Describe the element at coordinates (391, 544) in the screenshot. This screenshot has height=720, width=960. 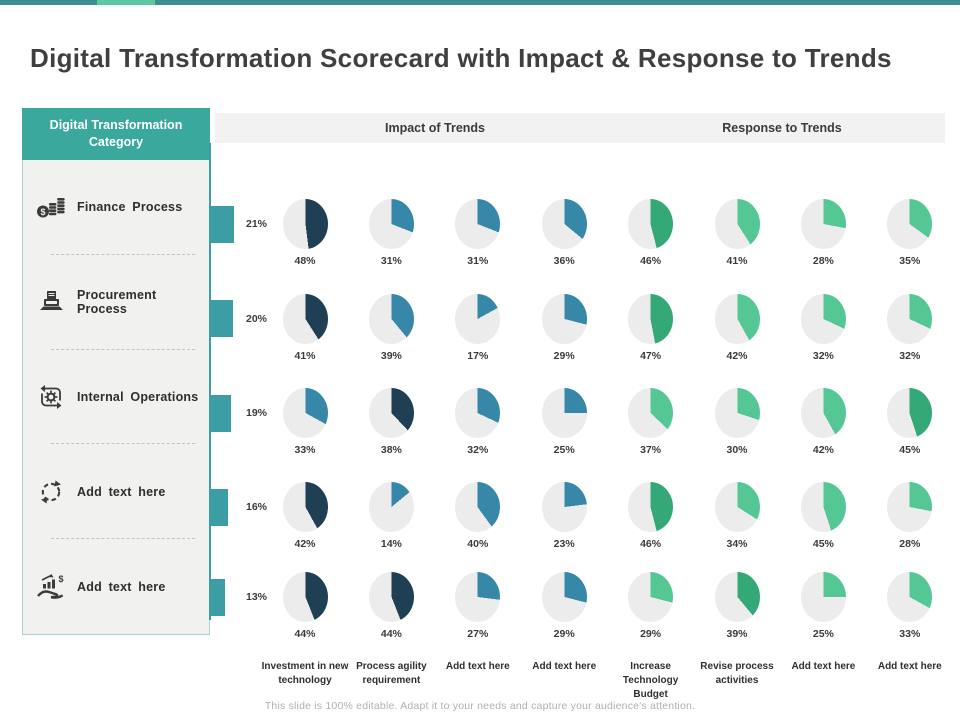
I see `pie-value-label: 14%` at that location.